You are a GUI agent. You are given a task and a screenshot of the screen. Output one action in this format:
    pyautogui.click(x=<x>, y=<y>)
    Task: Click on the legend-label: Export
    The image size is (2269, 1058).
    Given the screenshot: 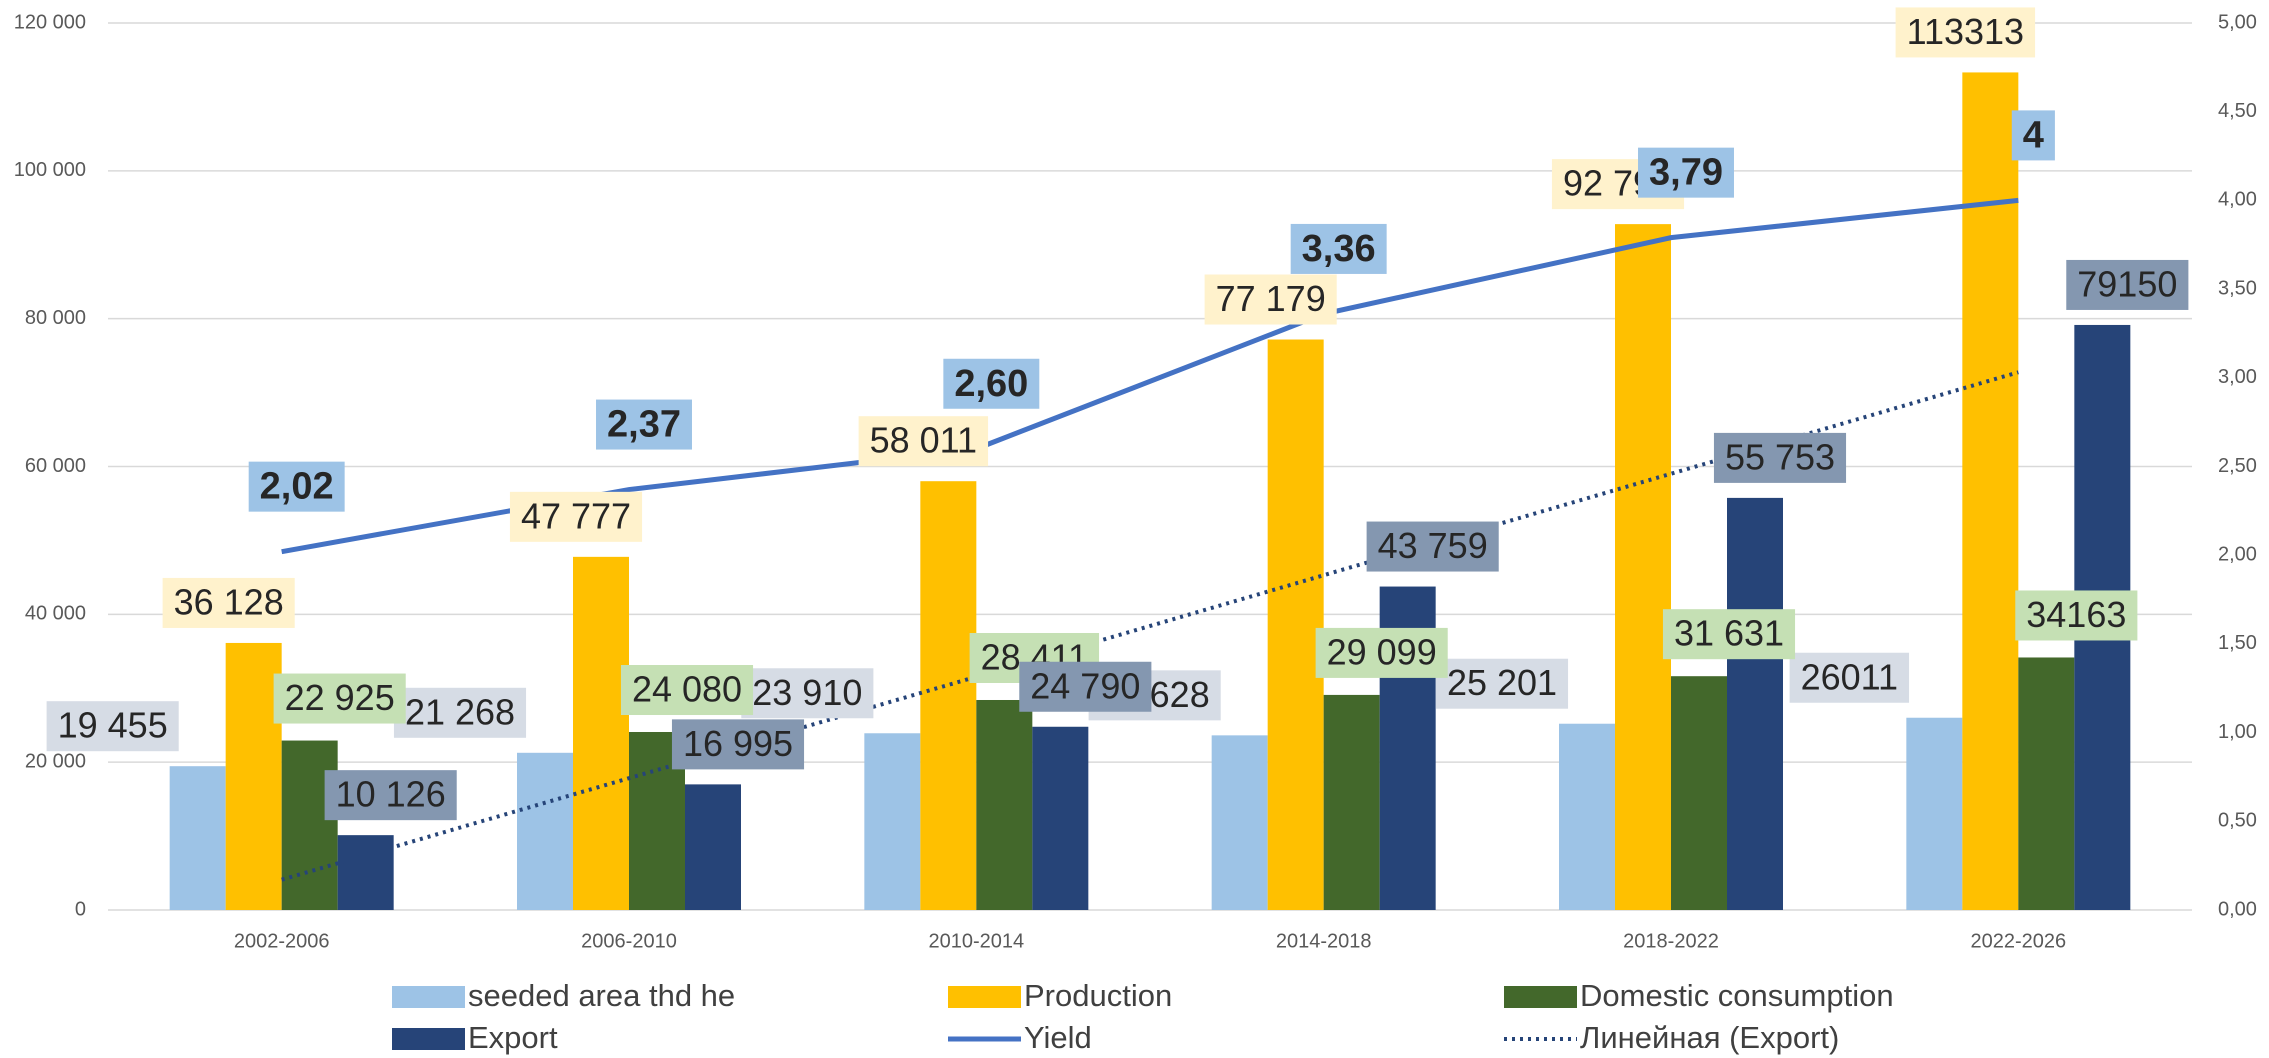 What is the action you would take?
    pyautogui.click(x=513, y=1037)
    